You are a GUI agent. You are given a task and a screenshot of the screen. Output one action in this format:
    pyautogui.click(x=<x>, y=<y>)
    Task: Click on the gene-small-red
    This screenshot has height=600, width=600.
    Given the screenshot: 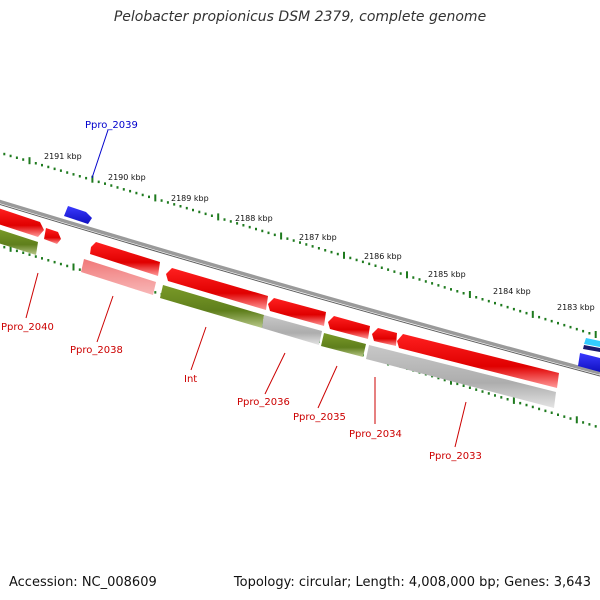 What is the action you would take?
    pyautogui.click(x=52, y=236)
    